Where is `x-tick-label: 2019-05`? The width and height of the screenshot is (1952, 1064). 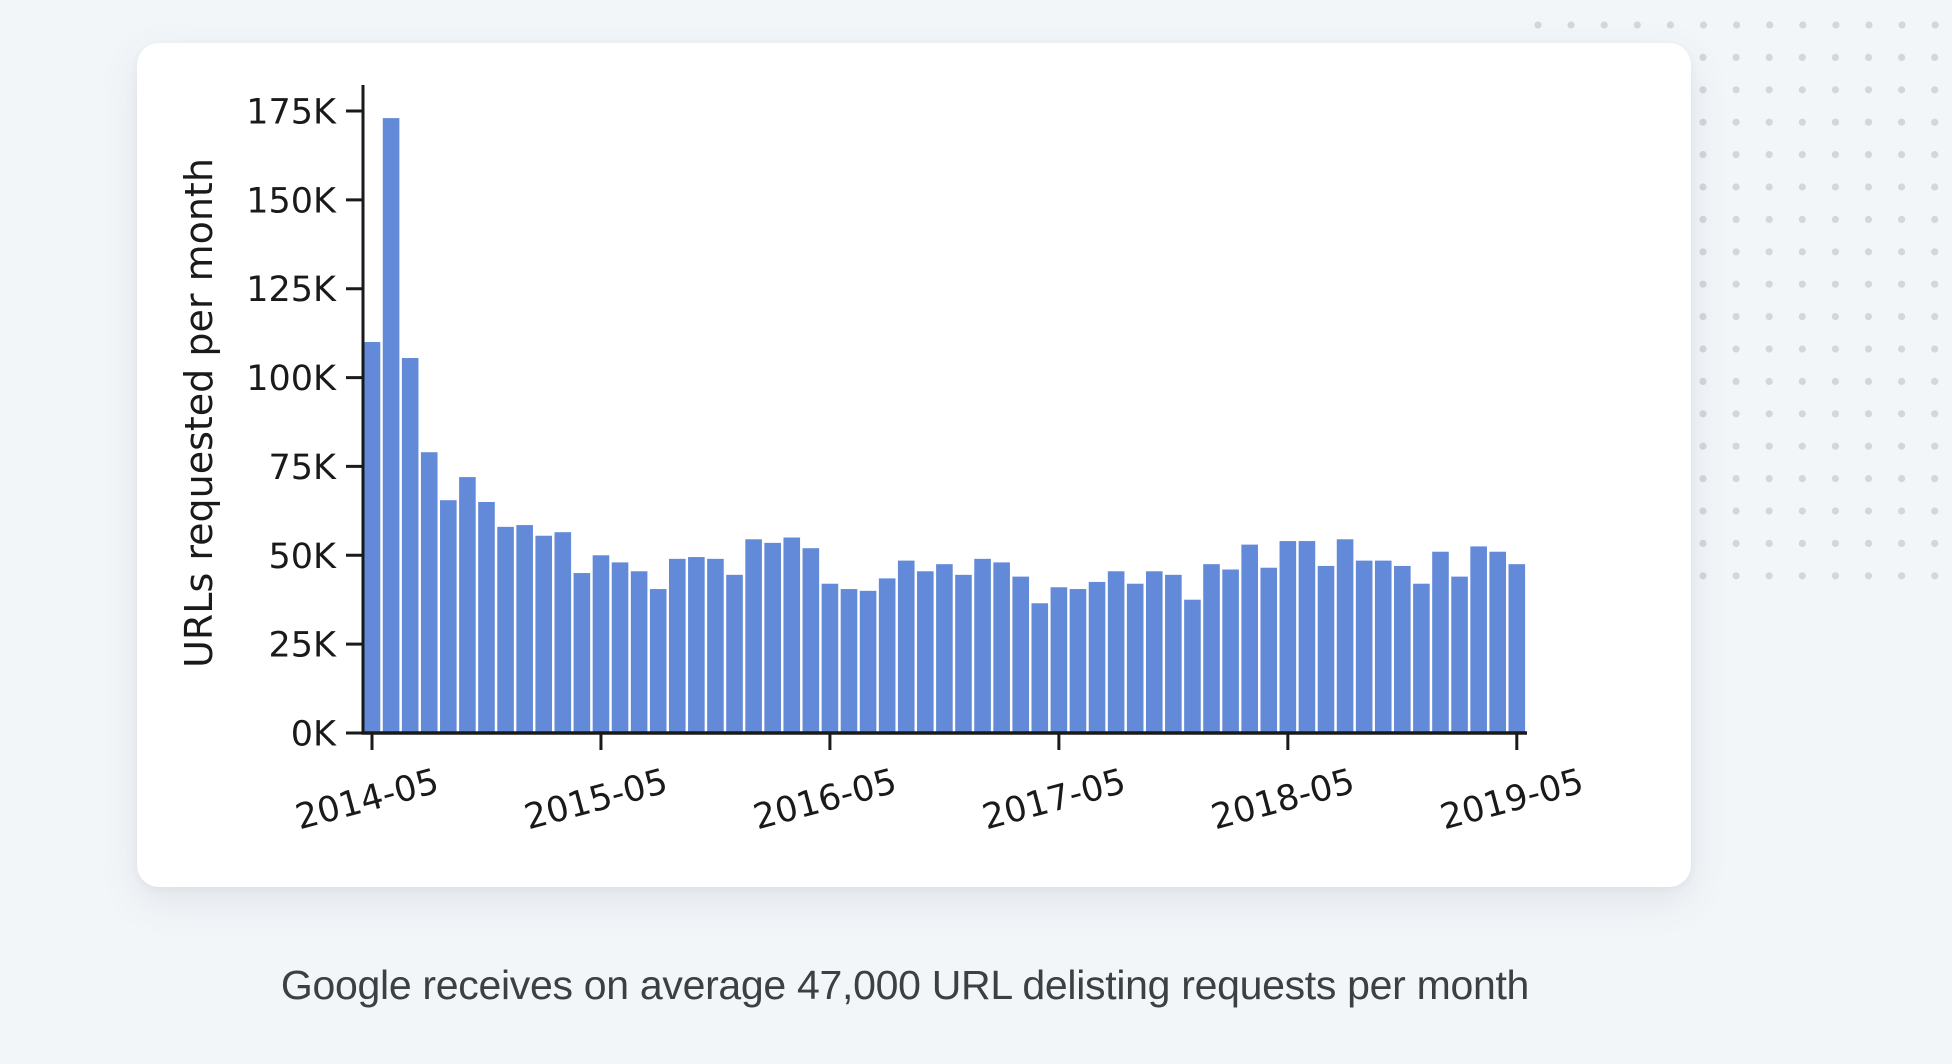
x-tick-label: 2019-05 is located at coordinates (1512, 800).